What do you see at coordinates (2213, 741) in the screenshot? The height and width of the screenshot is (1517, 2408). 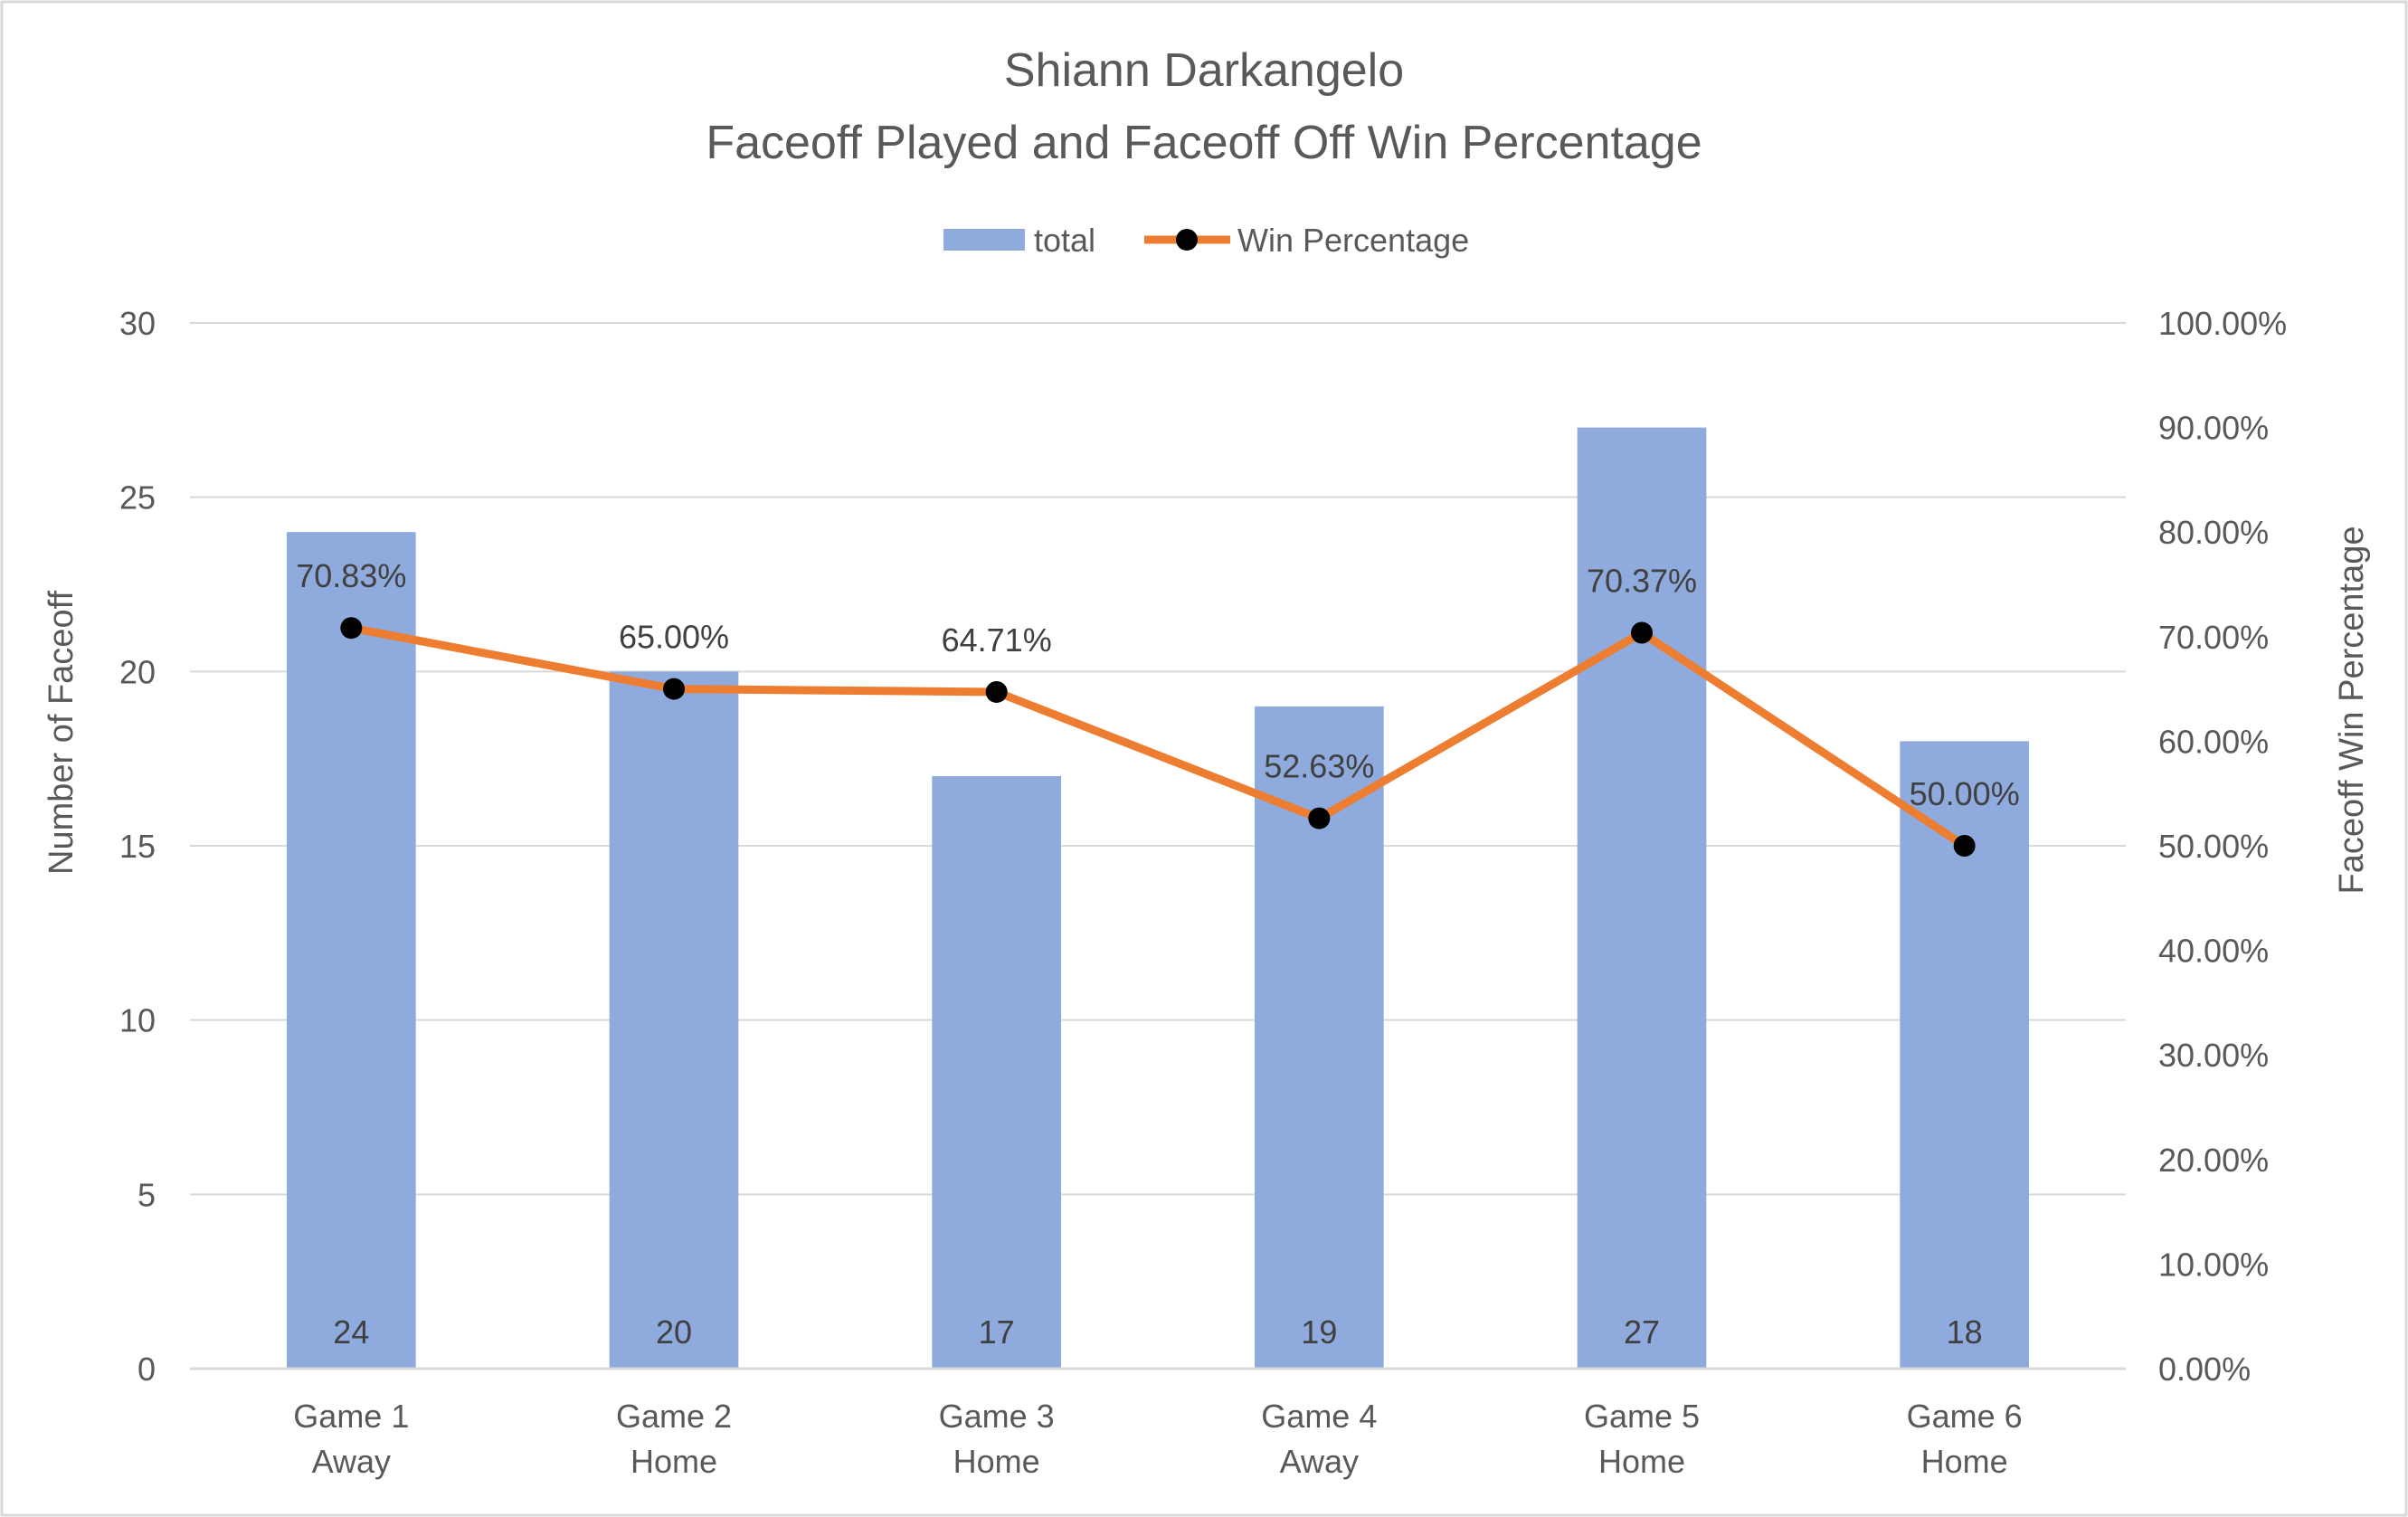 I see `y2-tick-label: 60.00%` at bounding box center [2213, 741].